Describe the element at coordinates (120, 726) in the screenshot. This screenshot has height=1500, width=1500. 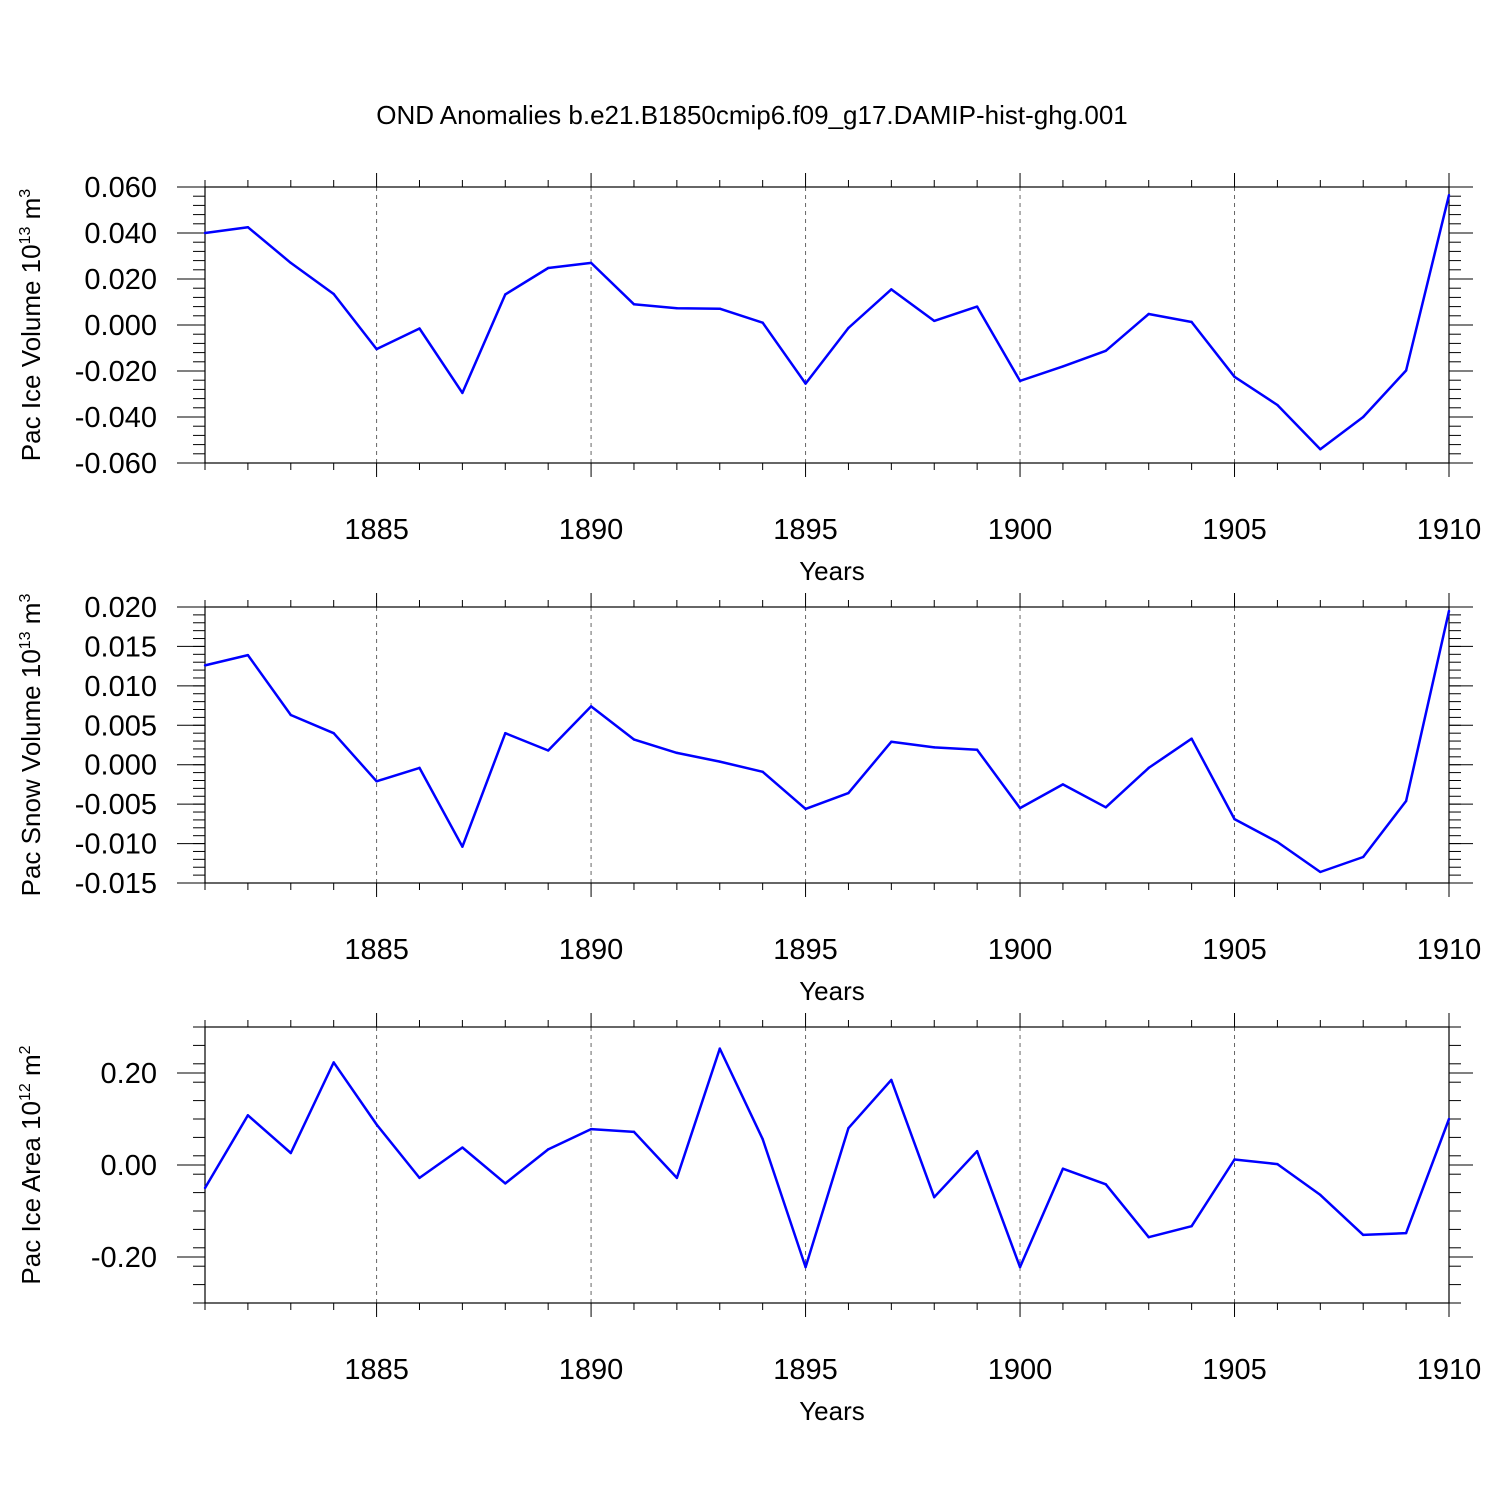
I see `y-tick-label: 0.005` at that location.